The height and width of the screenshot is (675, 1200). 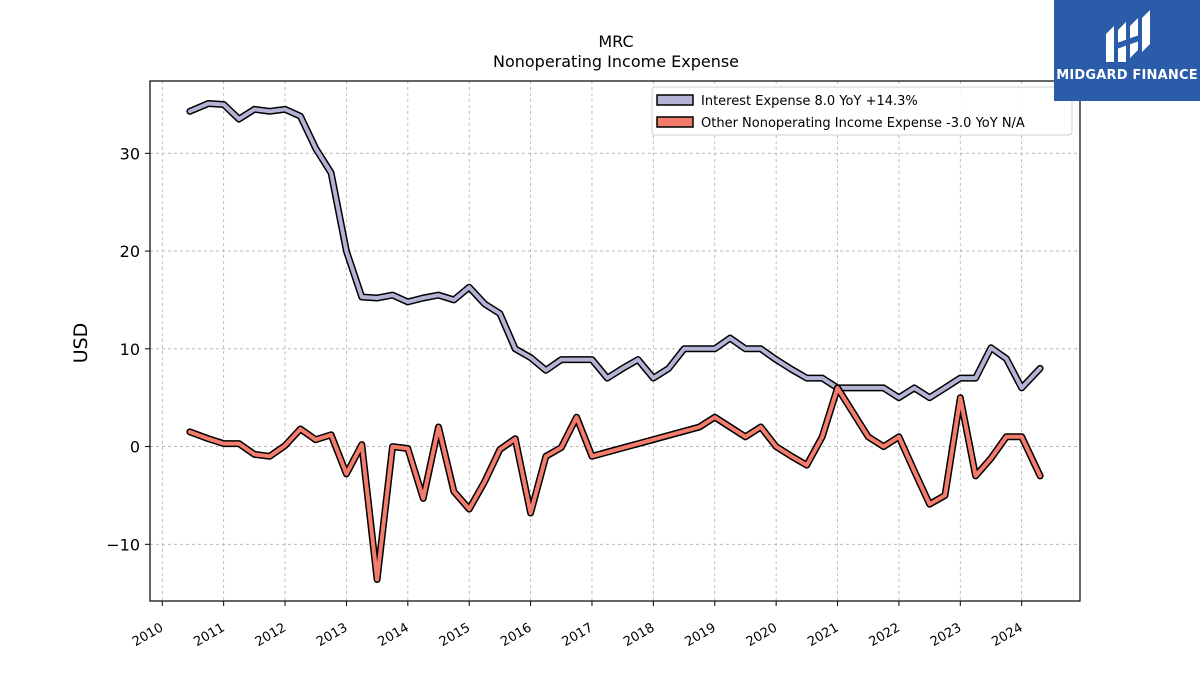 I want to click on x-tick-label: 2020, so click(x=762, y=635).